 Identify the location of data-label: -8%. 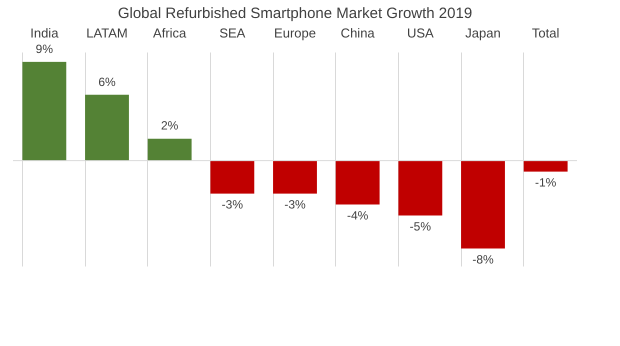
(483, 259).